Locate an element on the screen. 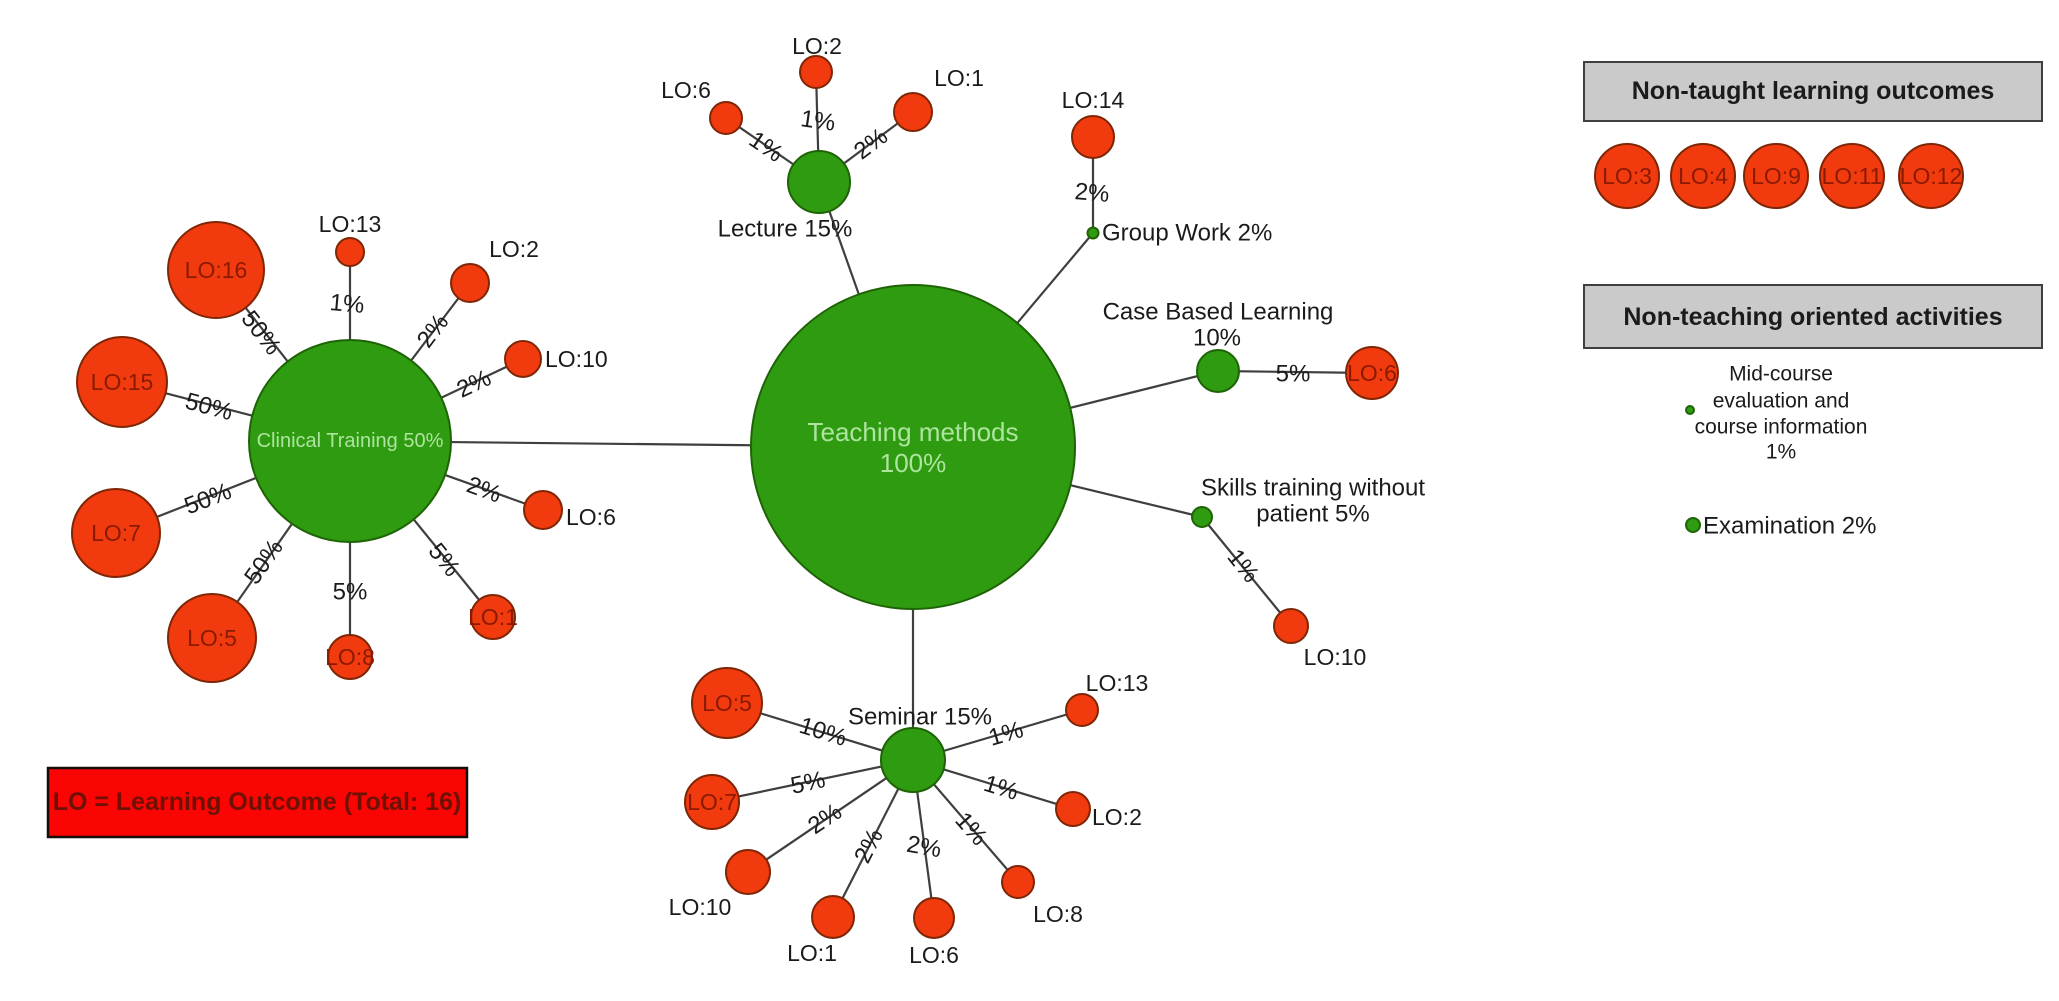 Image resolution: width=2059 pixels, height=1001 pixels. clinical-lo7-node is located at coordinates (116, 533).